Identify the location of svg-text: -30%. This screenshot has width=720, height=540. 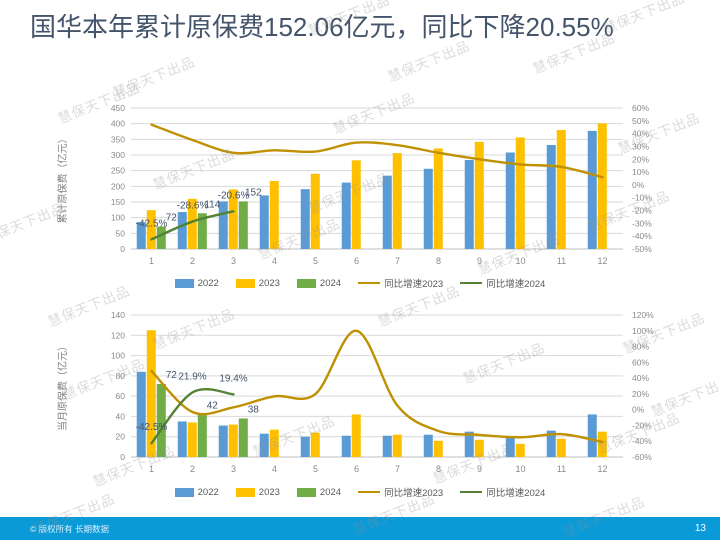
(642, 223).